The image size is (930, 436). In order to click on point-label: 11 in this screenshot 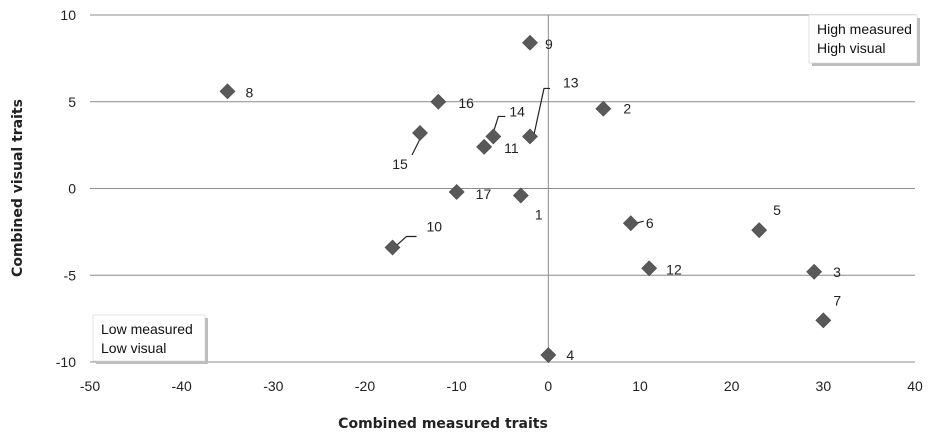, I will do `click(511, 148)`.